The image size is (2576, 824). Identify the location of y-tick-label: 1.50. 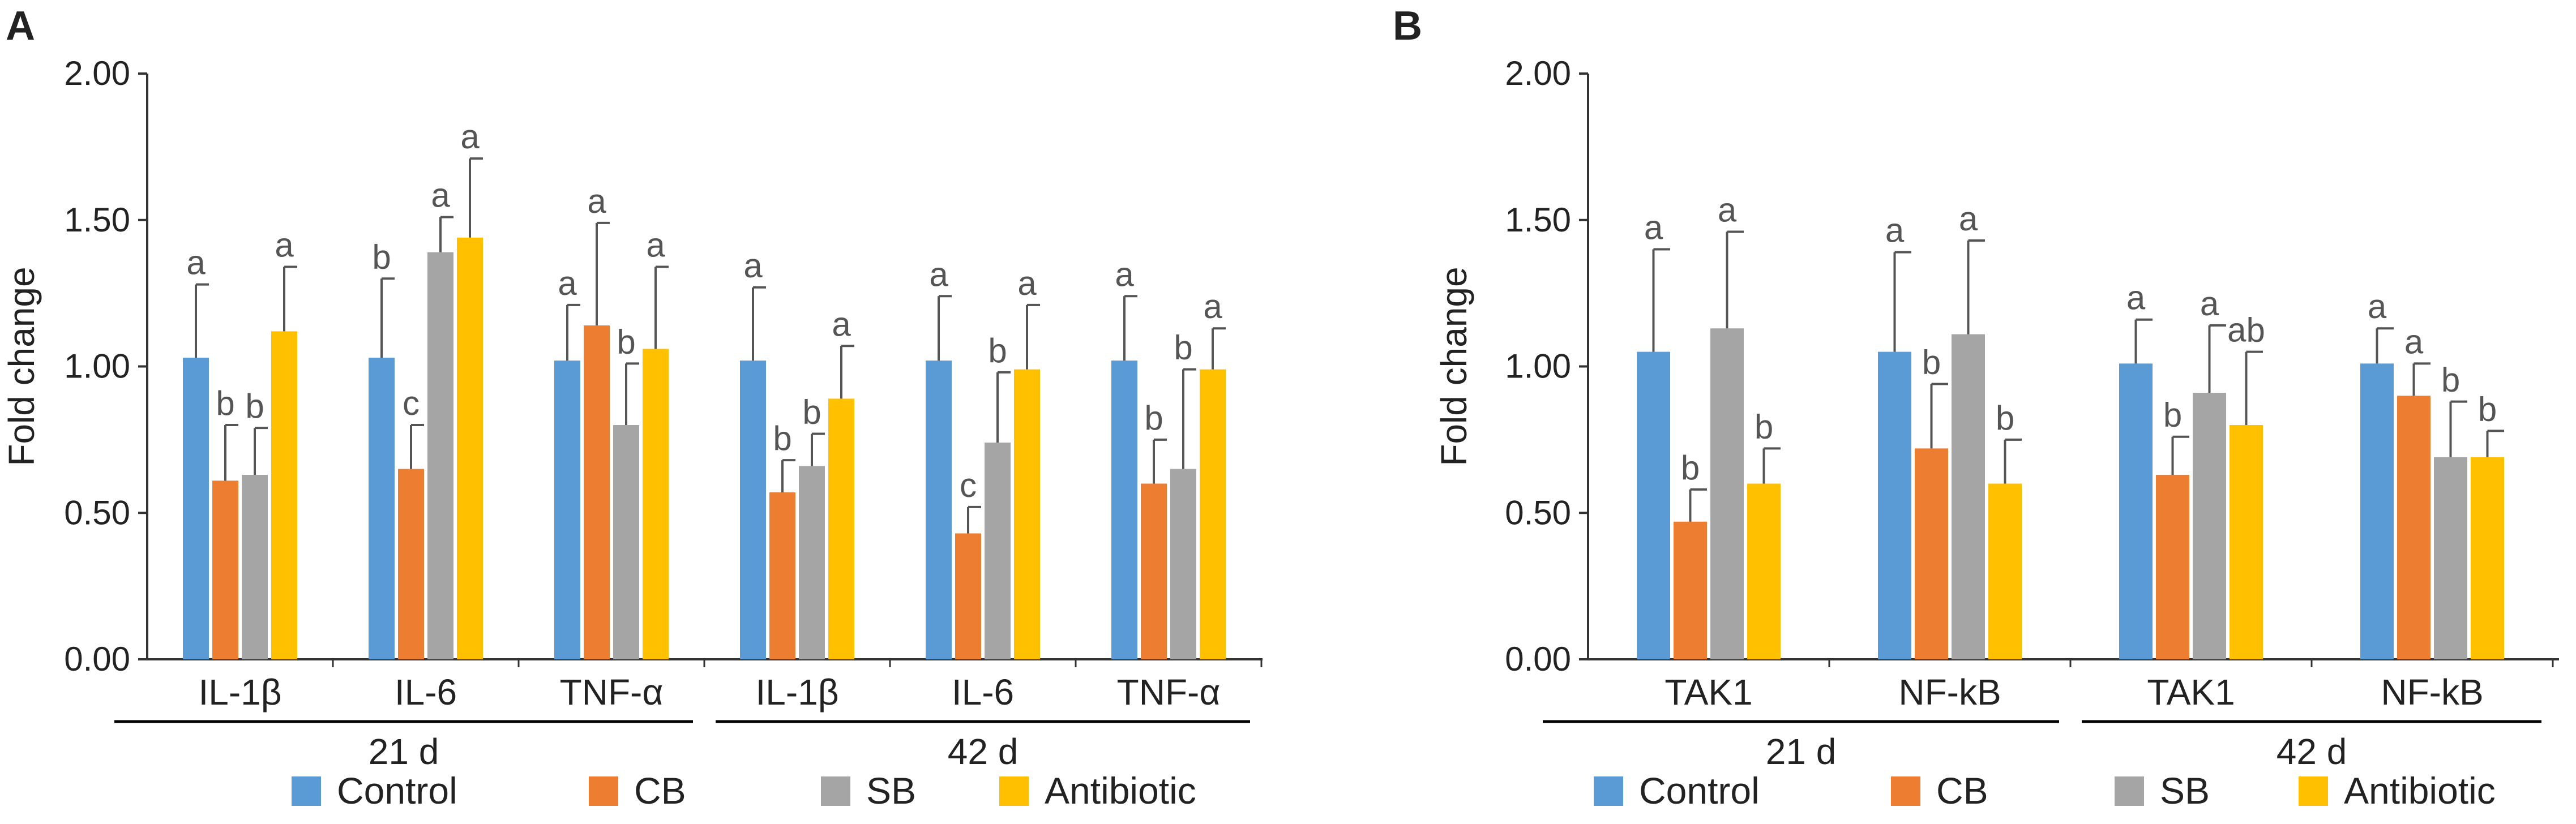
(1538, 220).